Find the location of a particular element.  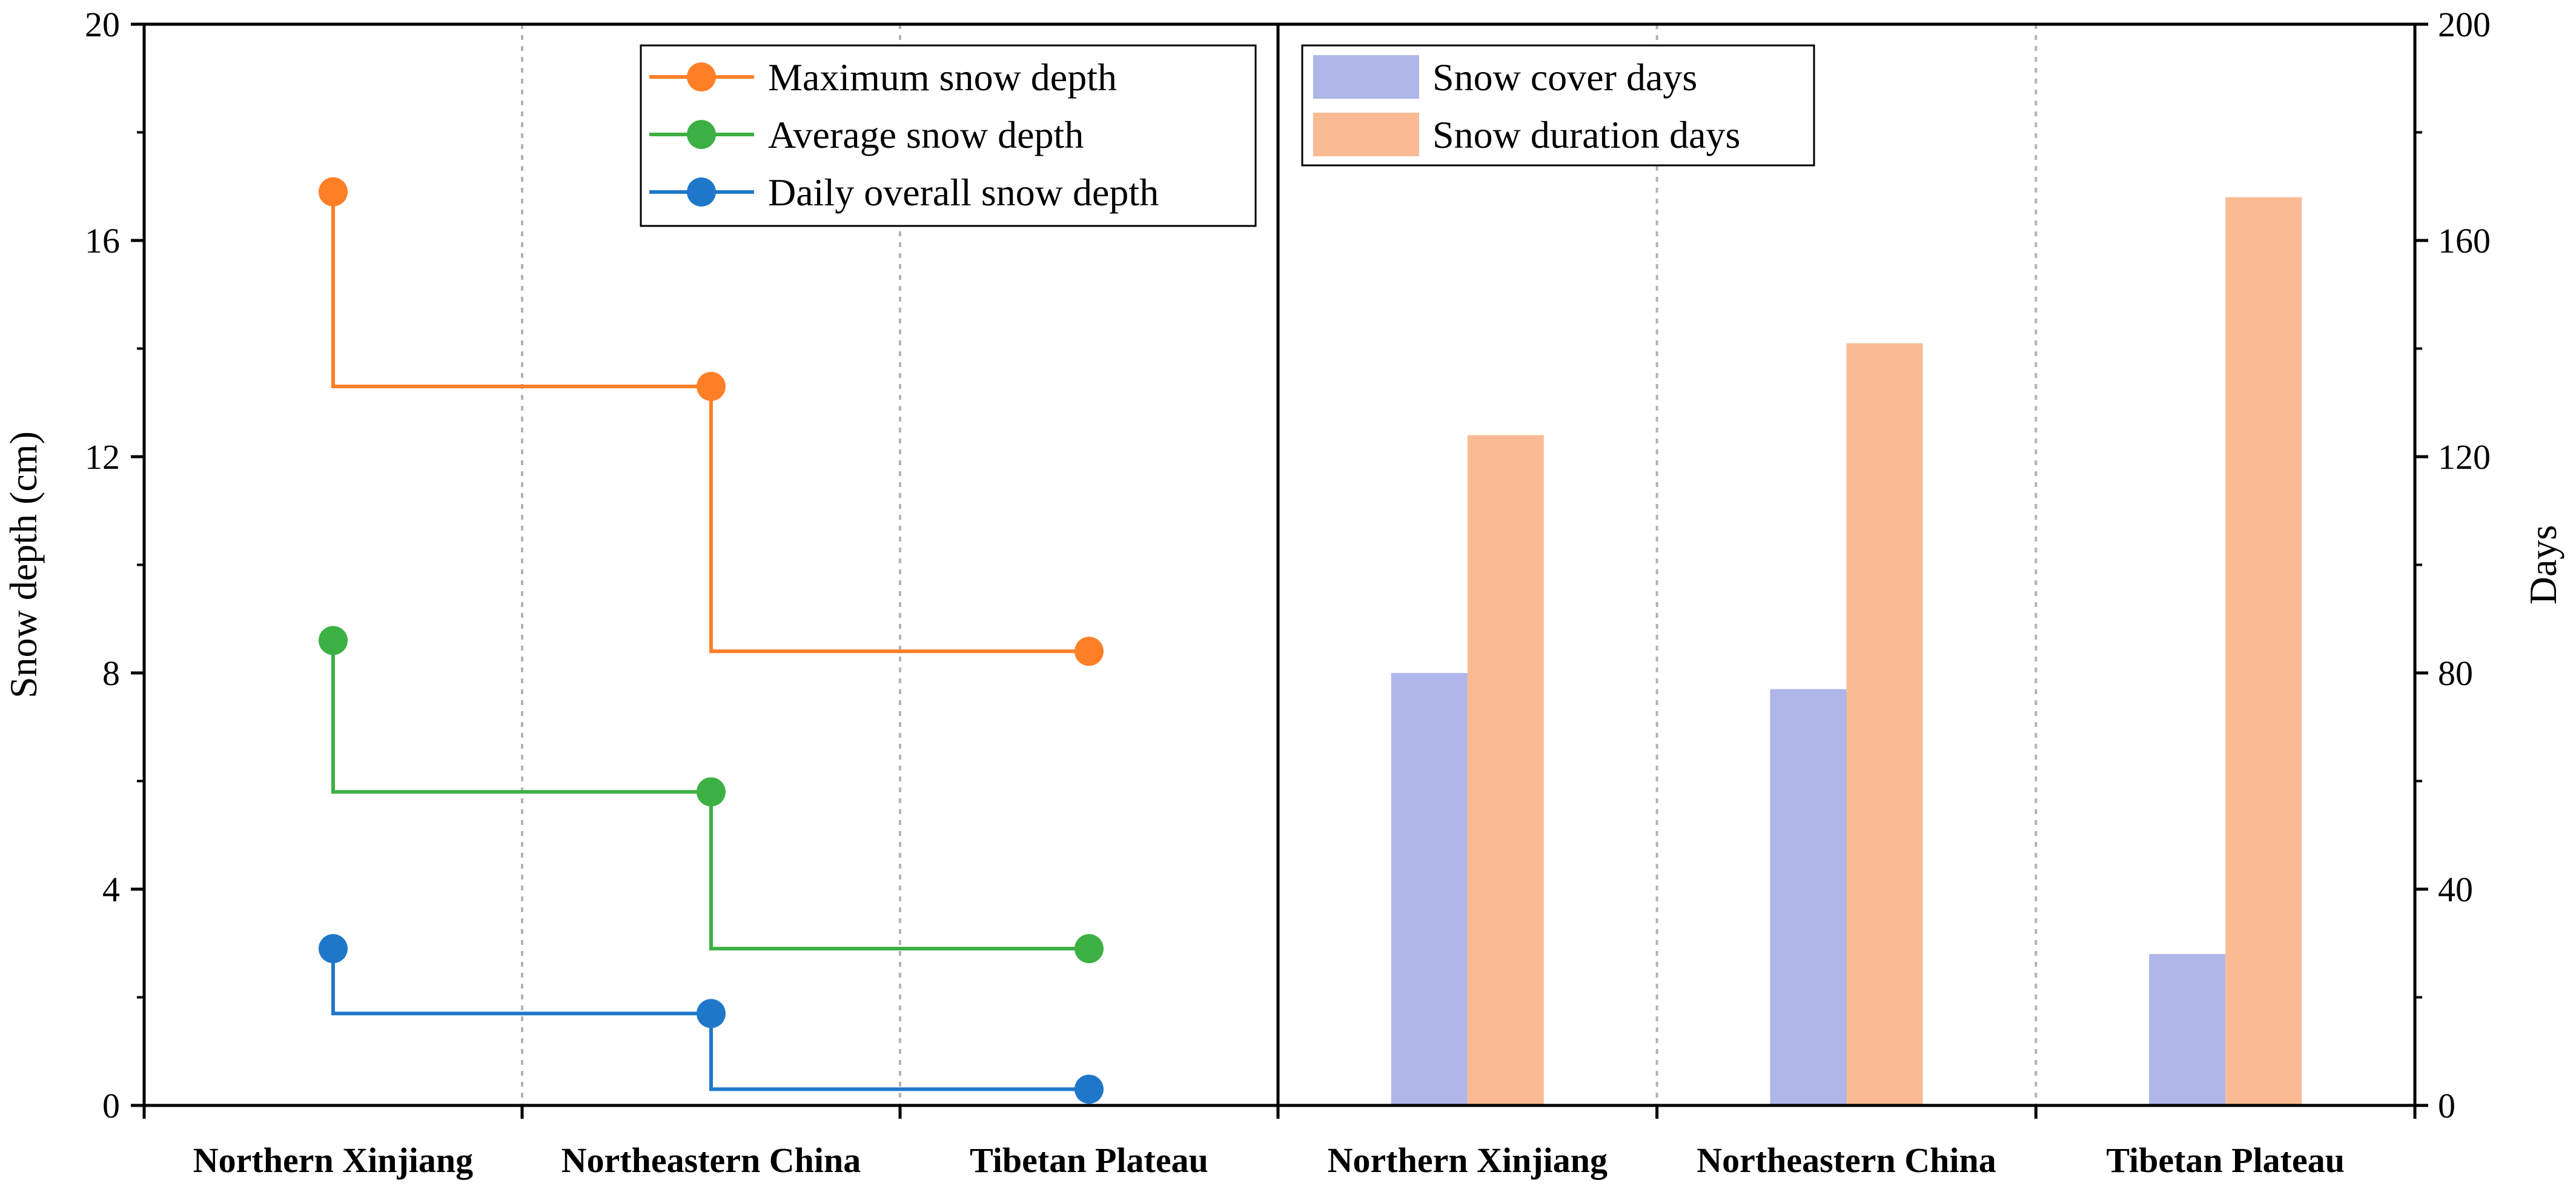

daily-overall-snow-depth-point-northern-xinjiang is located at coordinates (333, 949).